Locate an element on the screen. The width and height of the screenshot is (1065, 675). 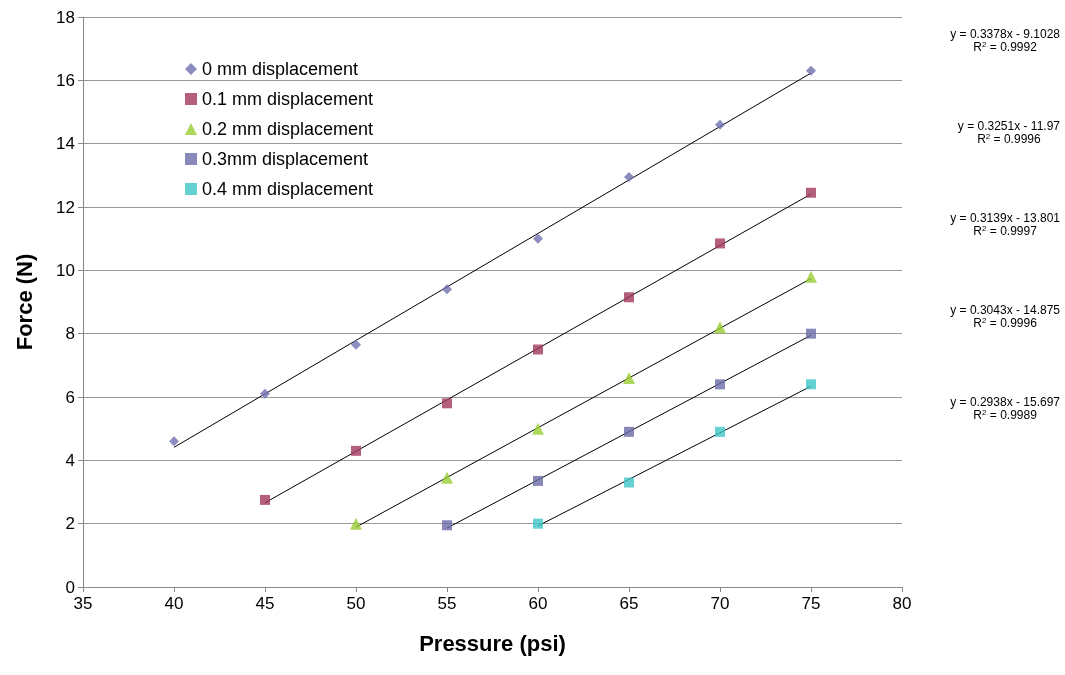
y-tick-label: 6 is located at coordinates (70, 397).